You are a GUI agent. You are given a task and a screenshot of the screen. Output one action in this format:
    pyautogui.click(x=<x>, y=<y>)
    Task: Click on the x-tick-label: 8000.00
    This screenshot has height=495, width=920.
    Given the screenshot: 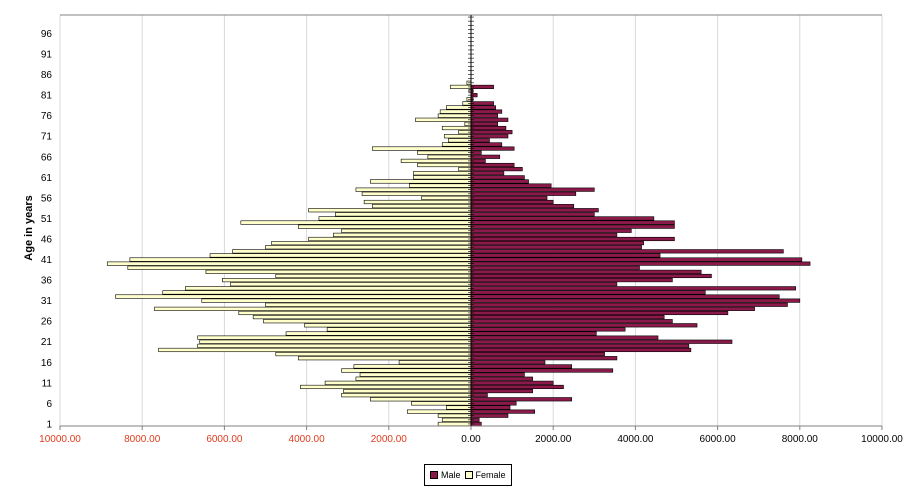 What is the action you would take?
    pyautogui.click(x=800, y=439)
    